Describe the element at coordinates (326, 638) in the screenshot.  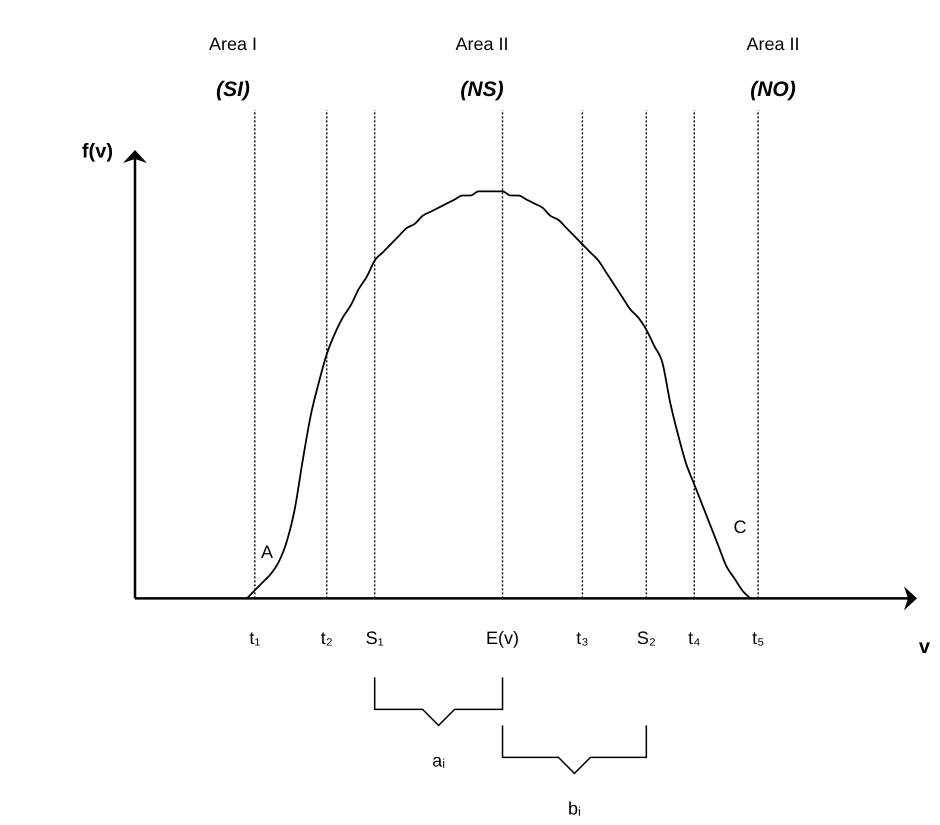
I see `x-tick-label: t₂` at that location.